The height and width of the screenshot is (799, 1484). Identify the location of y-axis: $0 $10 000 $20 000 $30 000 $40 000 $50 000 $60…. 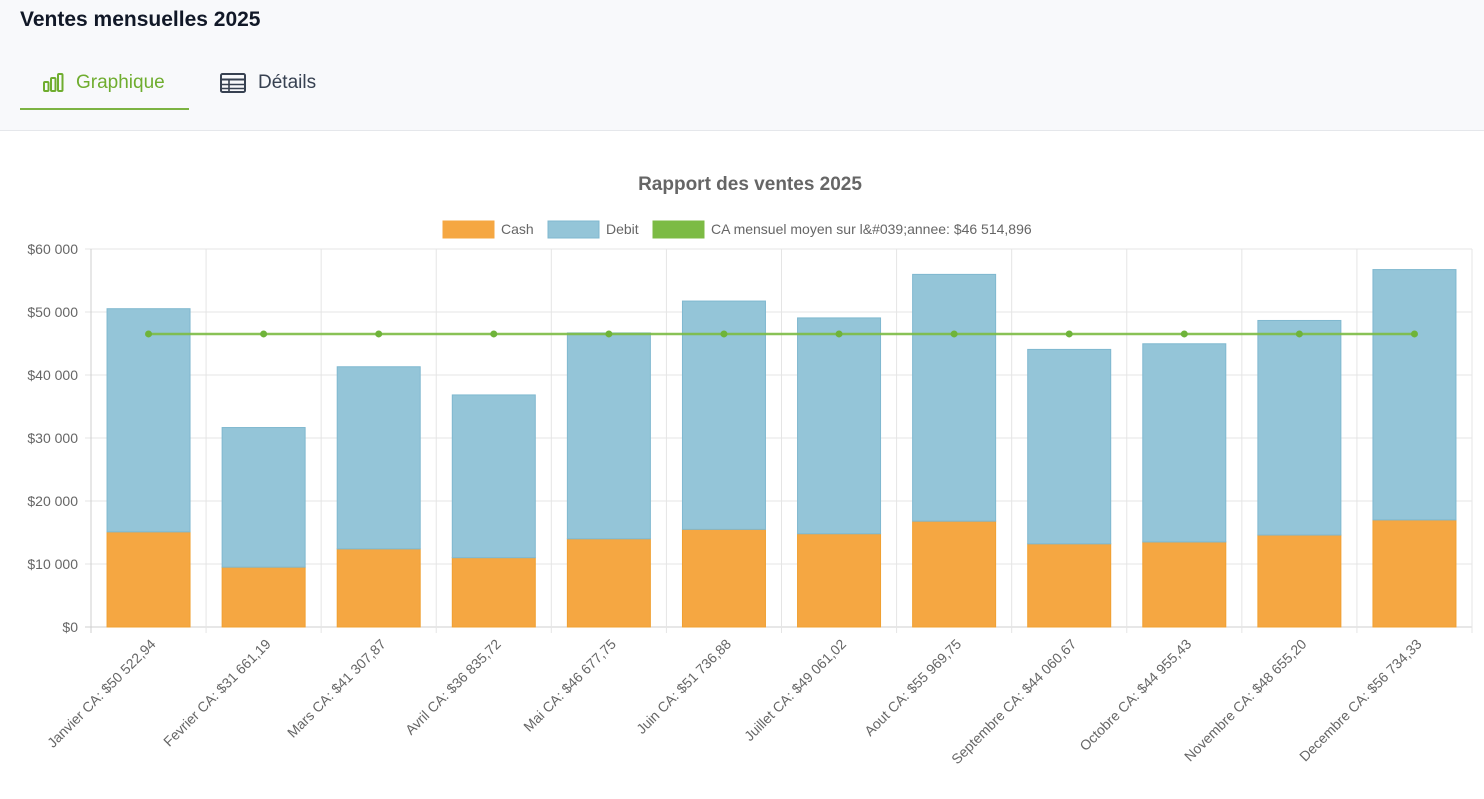
(52, 438).